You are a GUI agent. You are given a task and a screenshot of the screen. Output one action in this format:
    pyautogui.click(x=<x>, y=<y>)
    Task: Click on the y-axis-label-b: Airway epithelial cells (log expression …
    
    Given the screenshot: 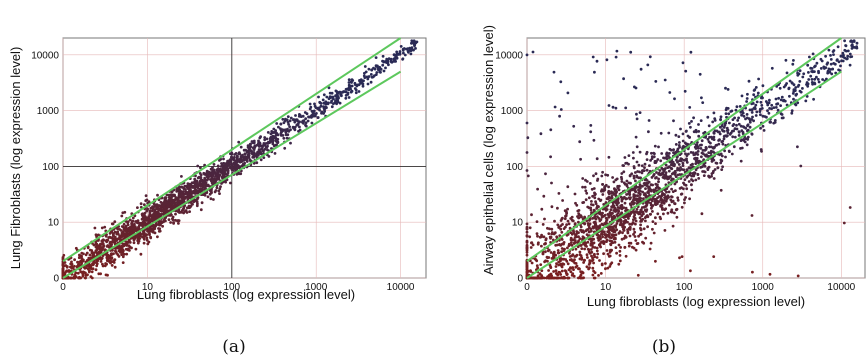 What is the action you would take?
    pyautogui.click(x=488, y=150)
    